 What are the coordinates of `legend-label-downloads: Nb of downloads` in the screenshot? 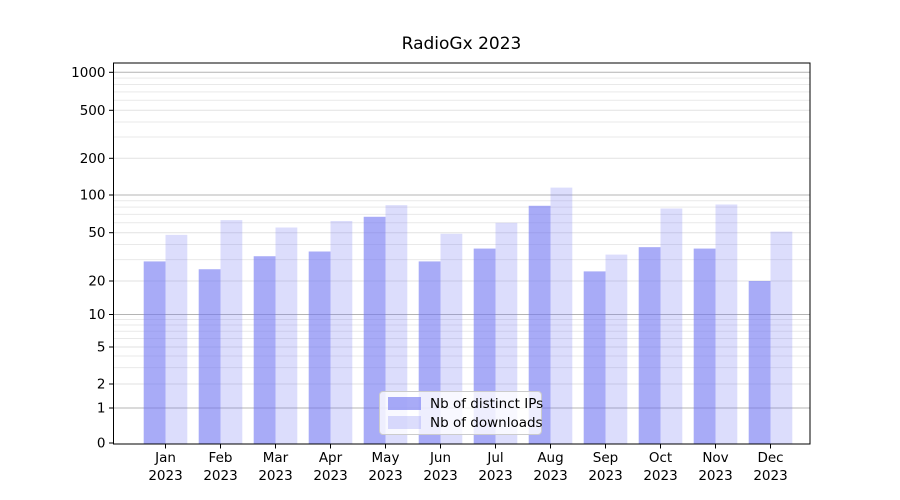 It's located at (486, 422).